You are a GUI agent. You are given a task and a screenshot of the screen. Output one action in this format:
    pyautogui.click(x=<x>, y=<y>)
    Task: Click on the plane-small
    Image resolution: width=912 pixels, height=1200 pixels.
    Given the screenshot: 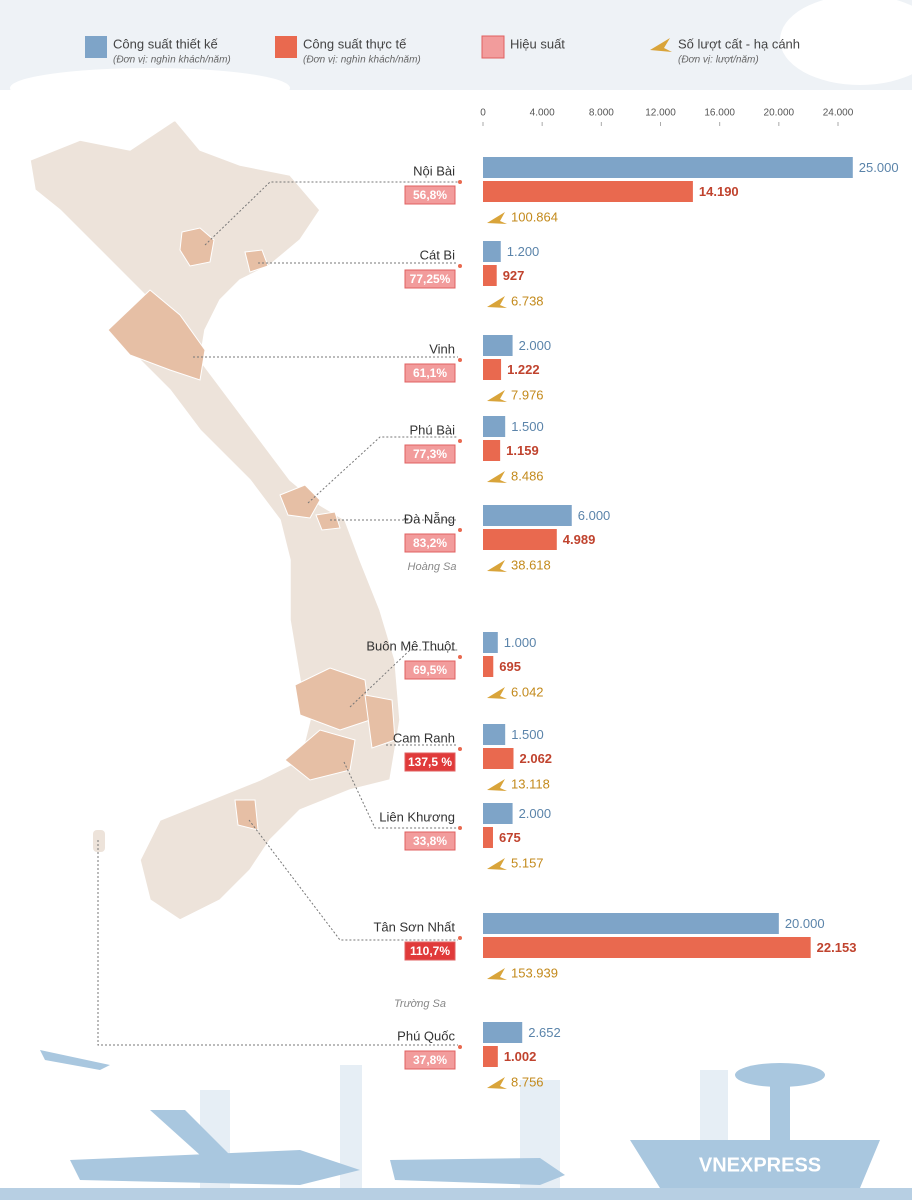 What is the action you would take?
    pyautogui.click(x=75, y=1060)
    